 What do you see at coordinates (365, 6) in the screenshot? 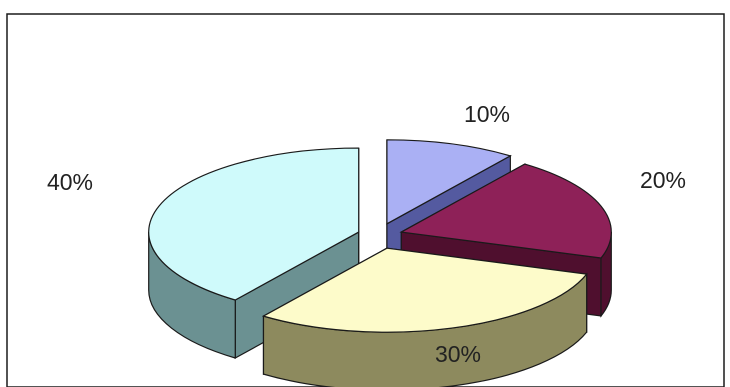
I see `top-text-strip` at bounding box center [365, 6].